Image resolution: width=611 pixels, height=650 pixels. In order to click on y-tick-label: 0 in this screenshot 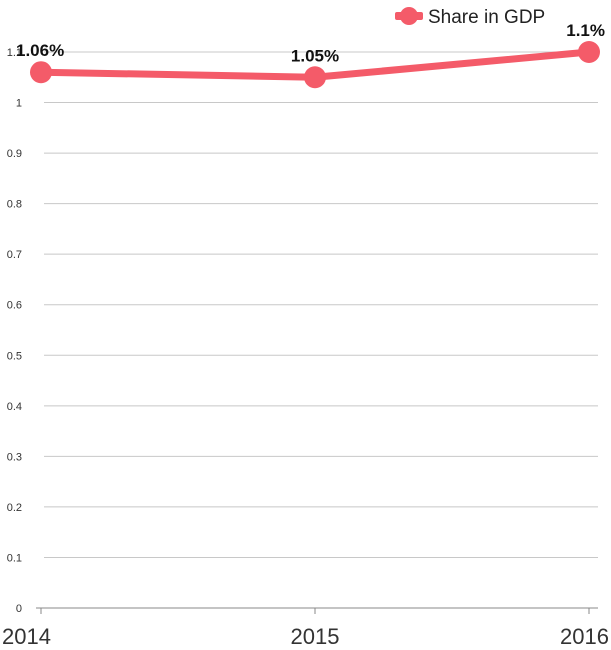, I will do `click(19, 609)`.